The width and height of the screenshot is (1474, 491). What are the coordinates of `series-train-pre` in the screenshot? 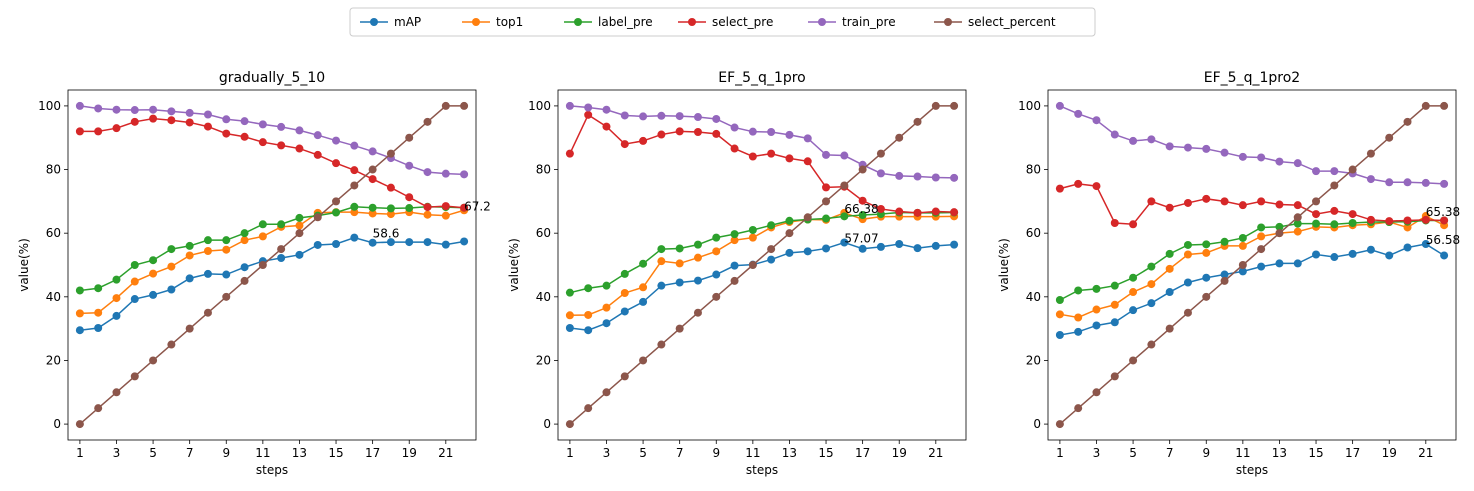 It's located at (272, 140).